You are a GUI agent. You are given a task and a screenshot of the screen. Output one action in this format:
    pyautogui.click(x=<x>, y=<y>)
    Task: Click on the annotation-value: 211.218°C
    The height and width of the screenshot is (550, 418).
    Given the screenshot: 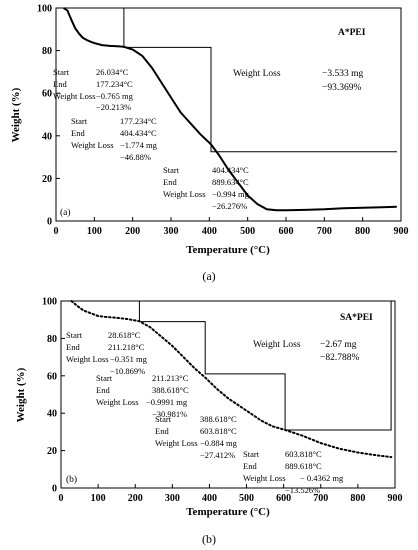 What is the action you would take?
    pyautogui.click(x=126, y=347)
    